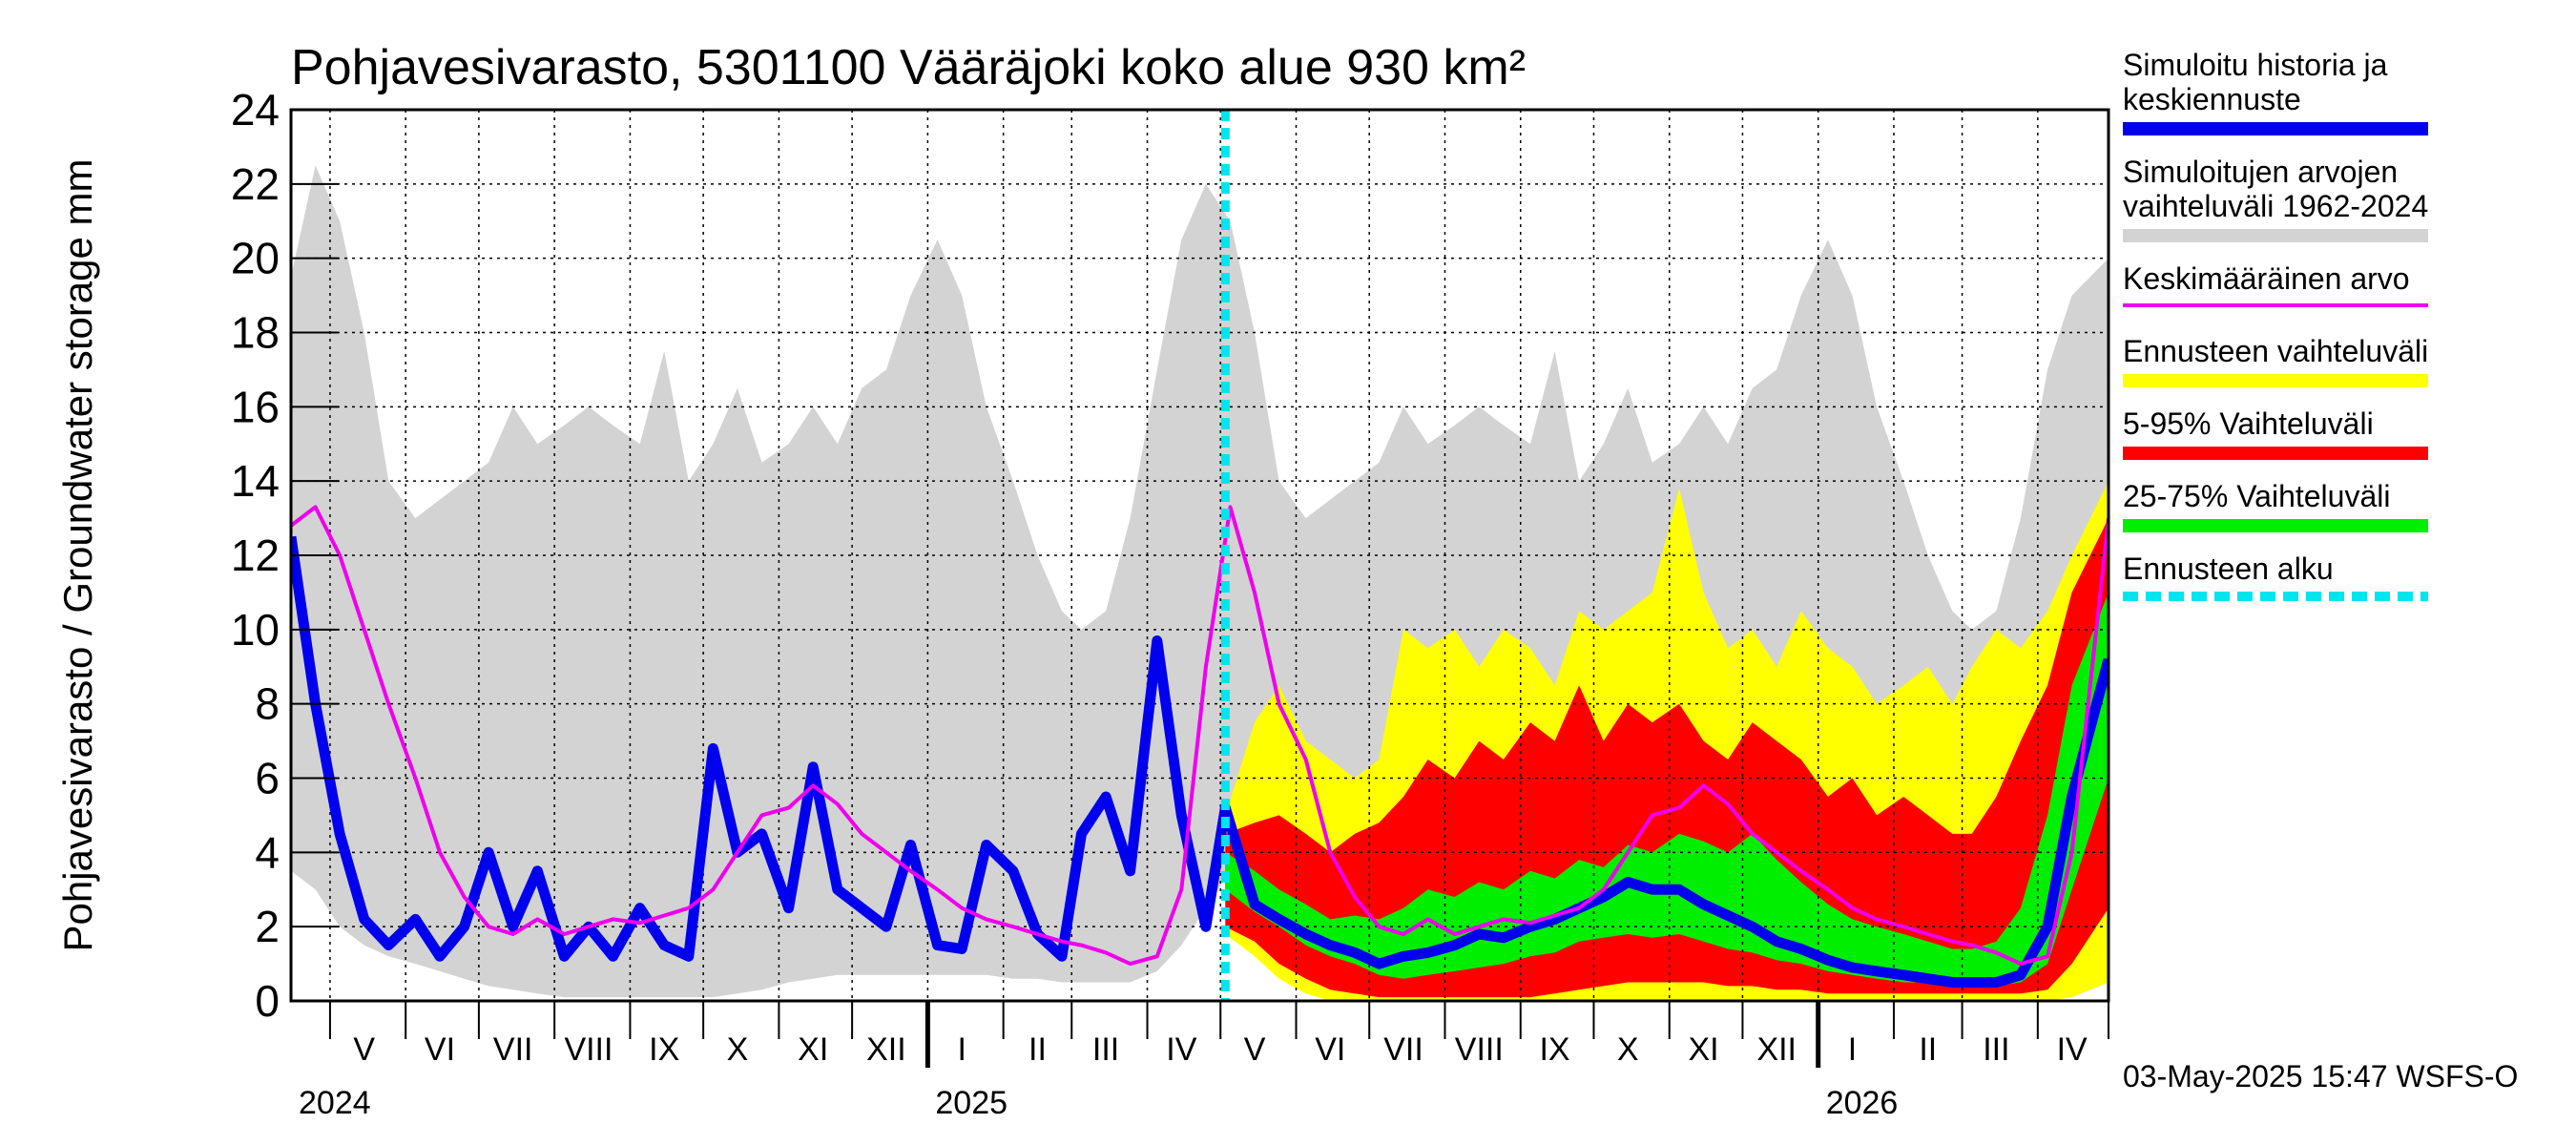  I want to click on legend-item-history: Simuloitu historia ja keskiennuste, so click(2342, 92).